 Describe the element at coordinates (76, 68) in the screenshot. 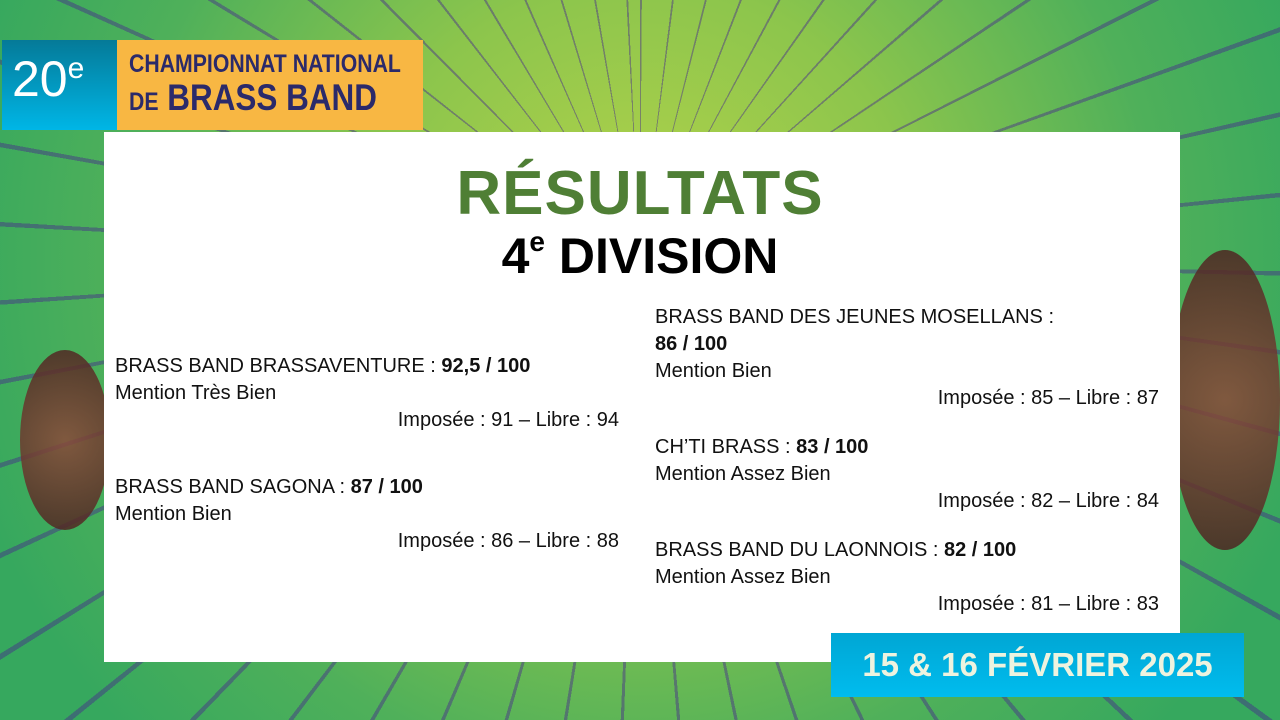

I see `edition-suffix: e` at that location.